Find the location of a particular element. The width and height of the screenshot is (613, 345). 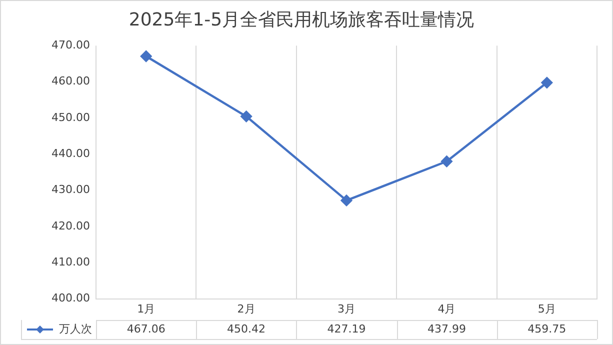

data-label: 437.99 is located at coordinates (446, 329).